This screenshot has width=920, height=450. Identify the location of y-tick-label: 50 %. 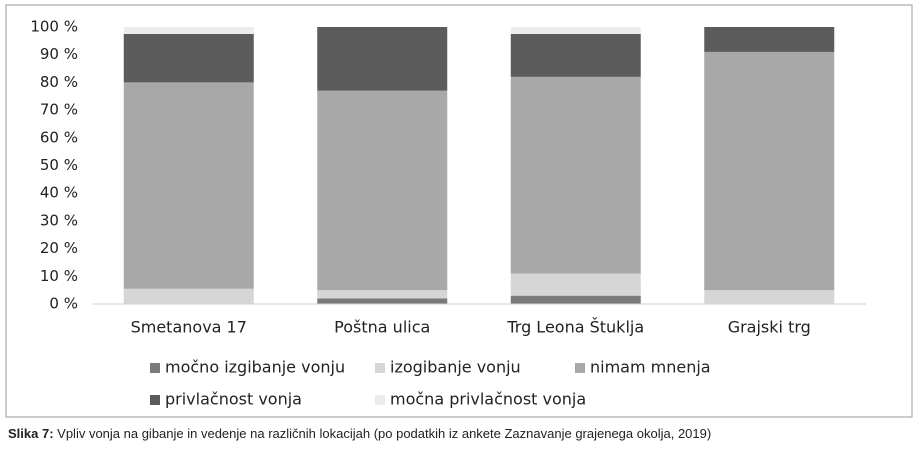
(59, 165).